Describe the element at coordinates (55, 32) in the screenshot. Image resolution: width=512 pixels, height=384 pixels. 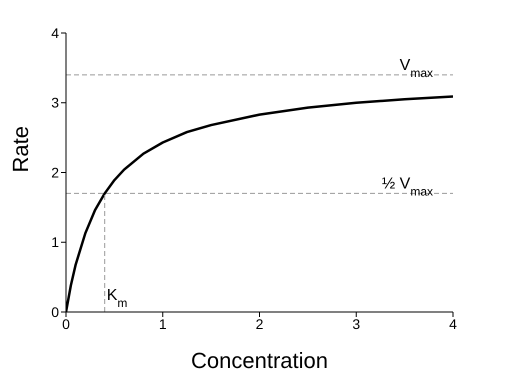
I see `y-tick-label: 4` at that location.